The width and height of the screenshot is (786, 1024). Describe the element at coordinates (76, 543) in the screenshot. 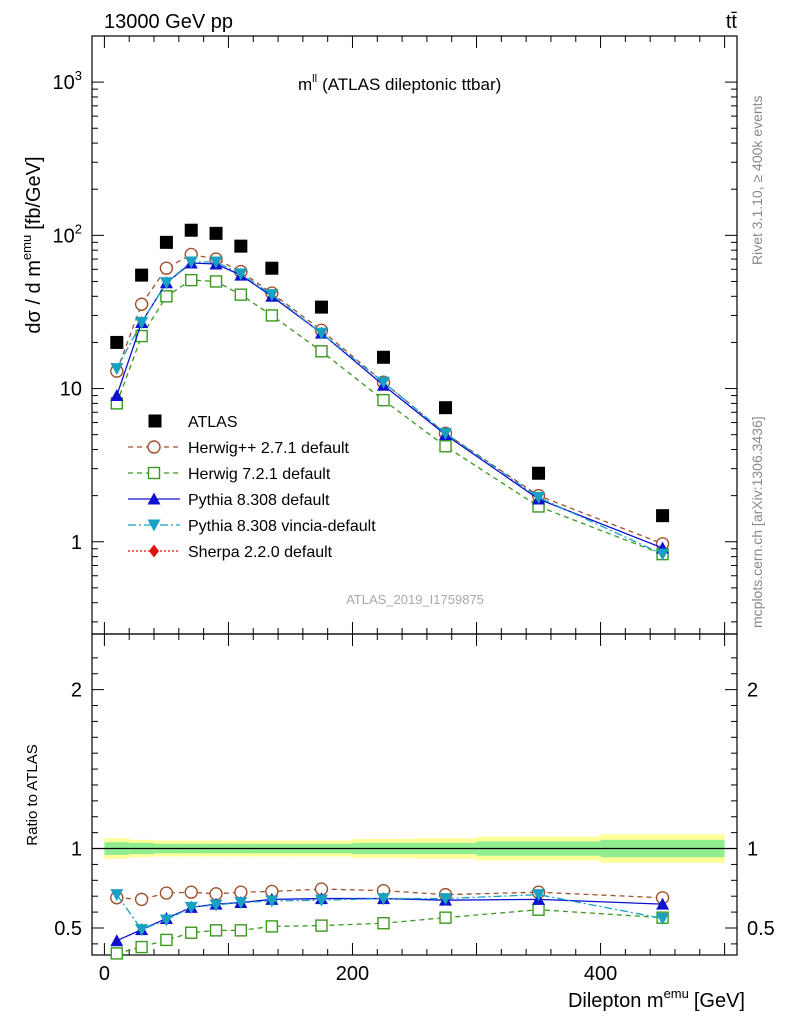

I see `main-y-tick-label: 1` at that location.